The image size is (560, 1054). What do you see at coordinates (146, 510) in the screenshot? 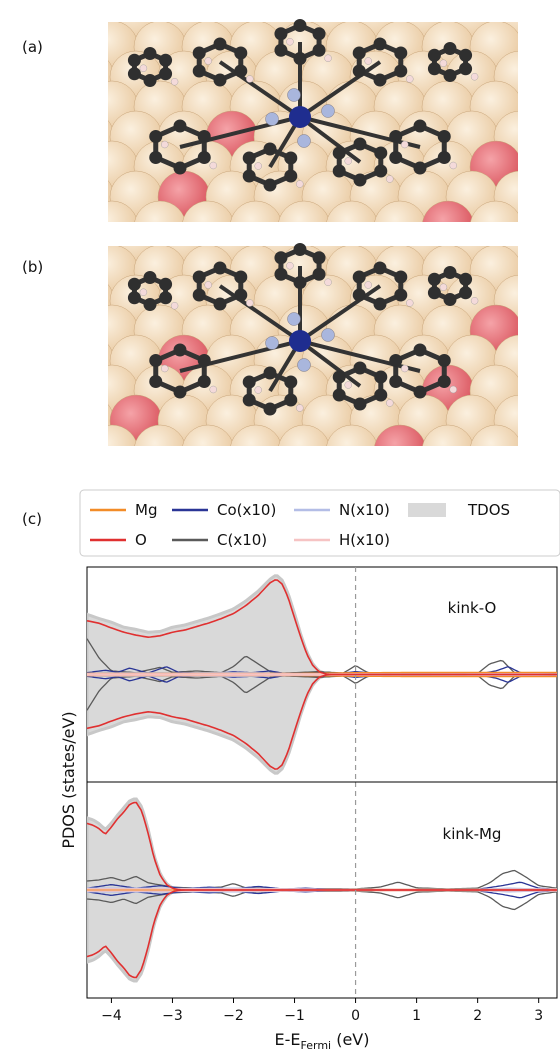
I see `legend-label-mg: Mg` at bounding box center [146, 510].